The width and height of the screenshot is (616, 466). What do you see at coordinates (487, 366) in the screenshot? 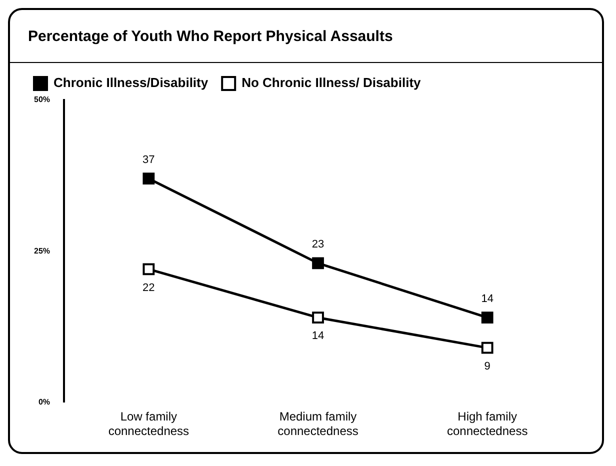
I see `data-label: 9` at bounding box center [487, 366].